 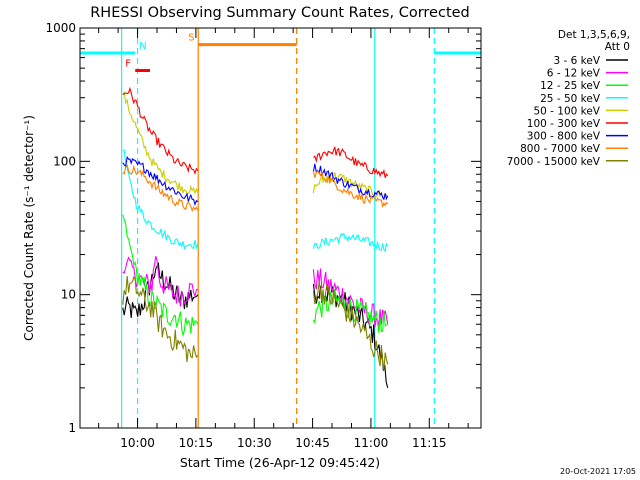 I want to click on legend-label-300-800-kev: 300 - 800 keV, so click(x=564, y=137).